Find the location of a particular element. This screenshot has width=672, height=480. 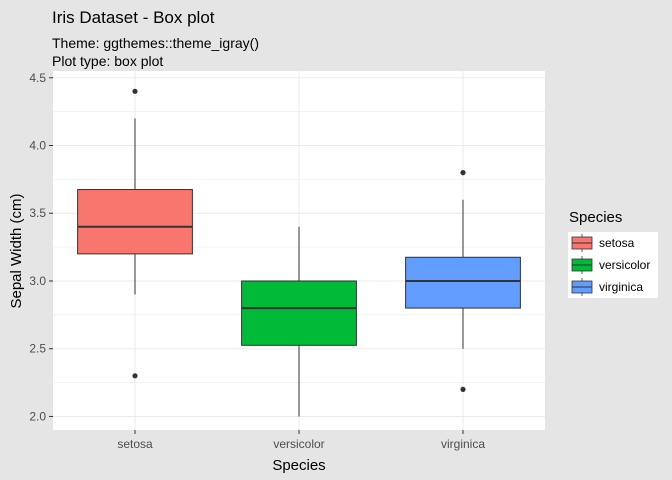

y-tick-label: 2.5 is located at coordinates (37, 349).